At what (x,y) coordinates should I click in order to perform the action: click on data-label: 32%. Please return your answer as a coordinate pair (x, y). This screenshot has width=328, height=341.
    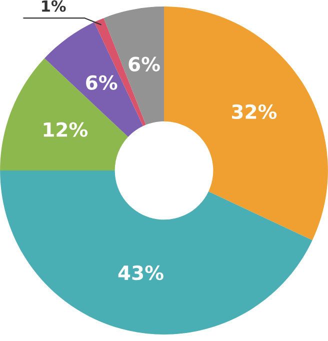
    Looking at the image, I should click on (254, 112).